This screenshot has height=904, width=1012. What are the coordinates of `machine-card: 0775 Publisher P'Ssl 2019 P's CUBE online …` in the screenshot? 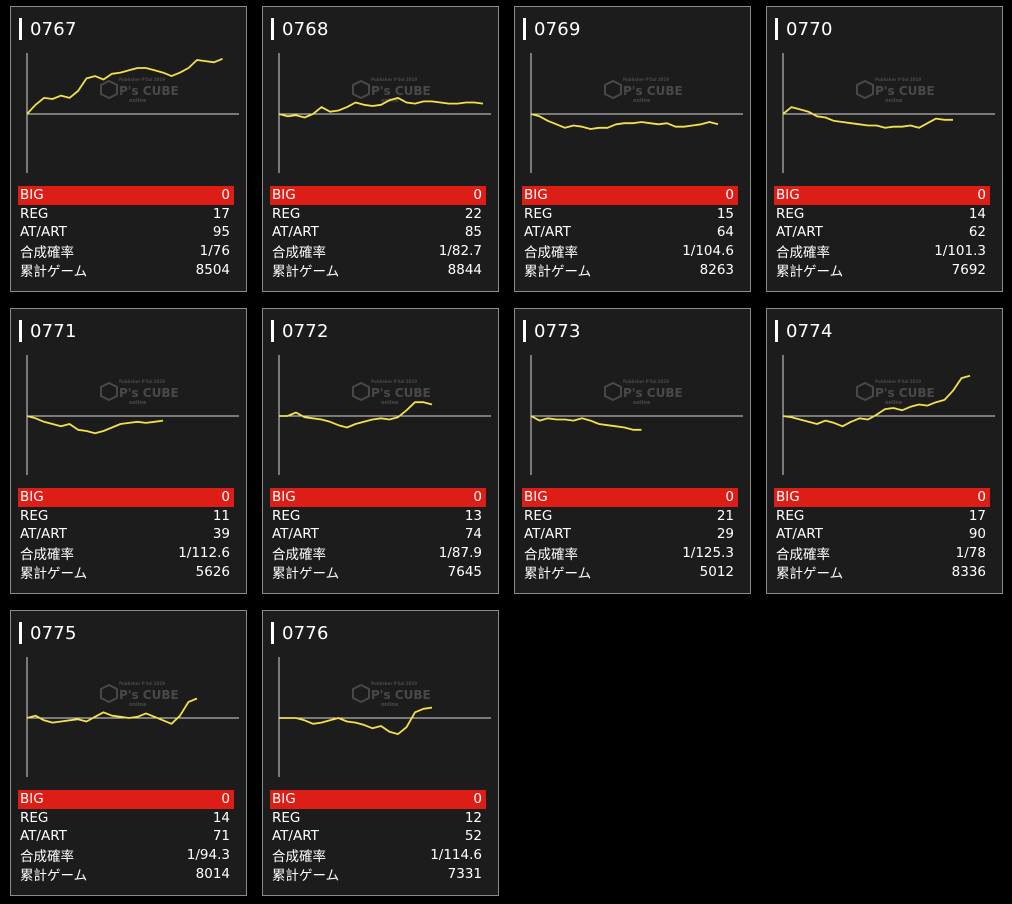 It's located at (128, 753).